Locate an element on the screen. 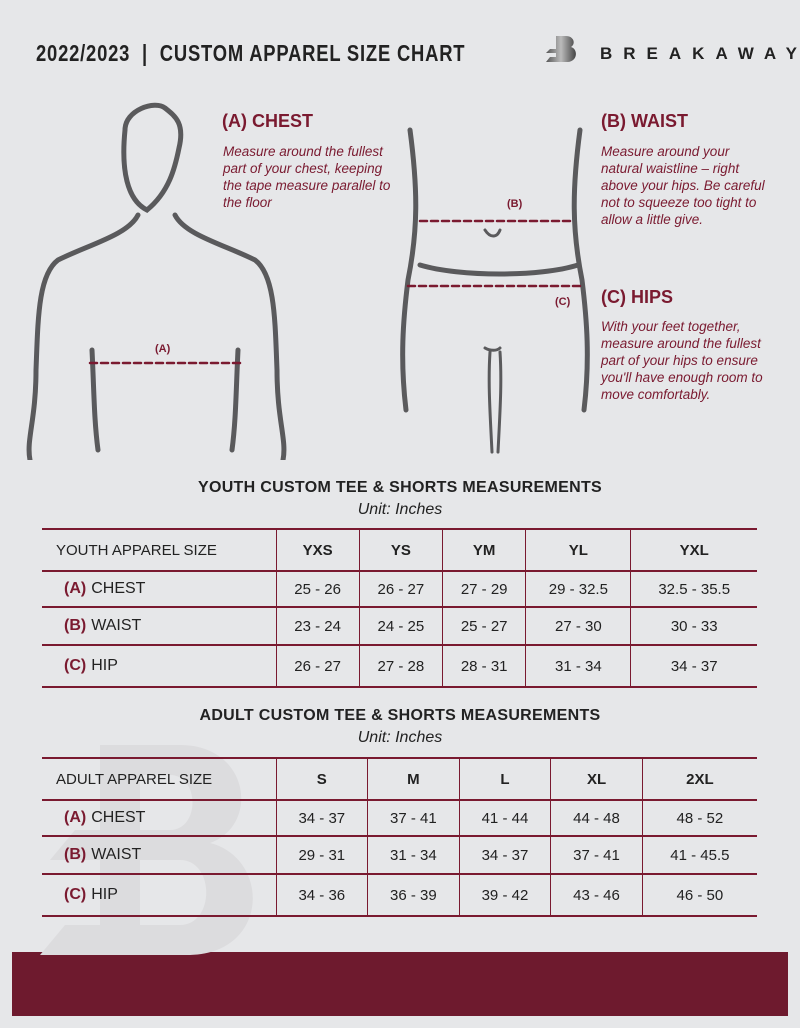 The height and width of the screenshot is (1028, 800). cell: 41 - 44 is located at coordinates (504, 818).